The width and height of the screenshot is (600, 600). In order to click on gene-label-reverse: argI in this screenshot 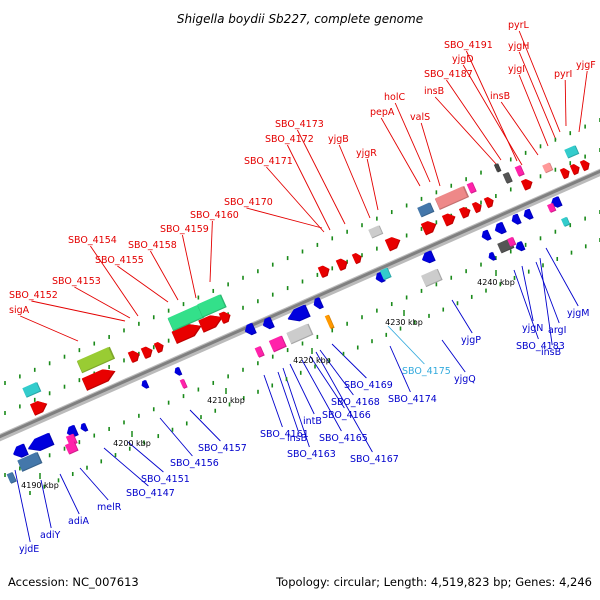, I will do `click(557, 330)`.